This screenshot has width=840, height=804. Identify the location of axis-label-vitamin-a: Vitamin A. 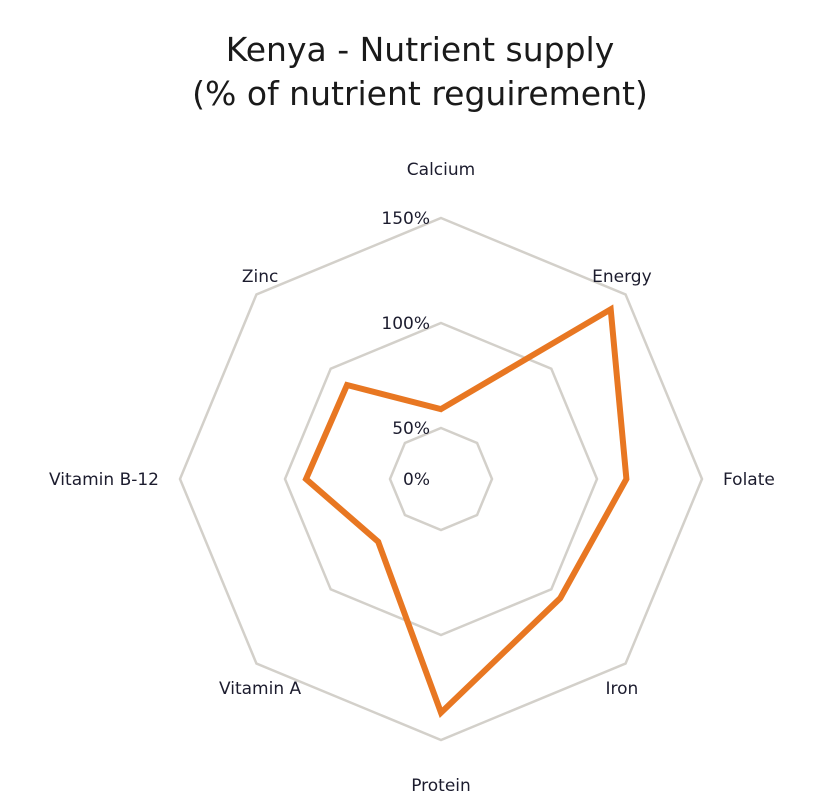
(260, 689).